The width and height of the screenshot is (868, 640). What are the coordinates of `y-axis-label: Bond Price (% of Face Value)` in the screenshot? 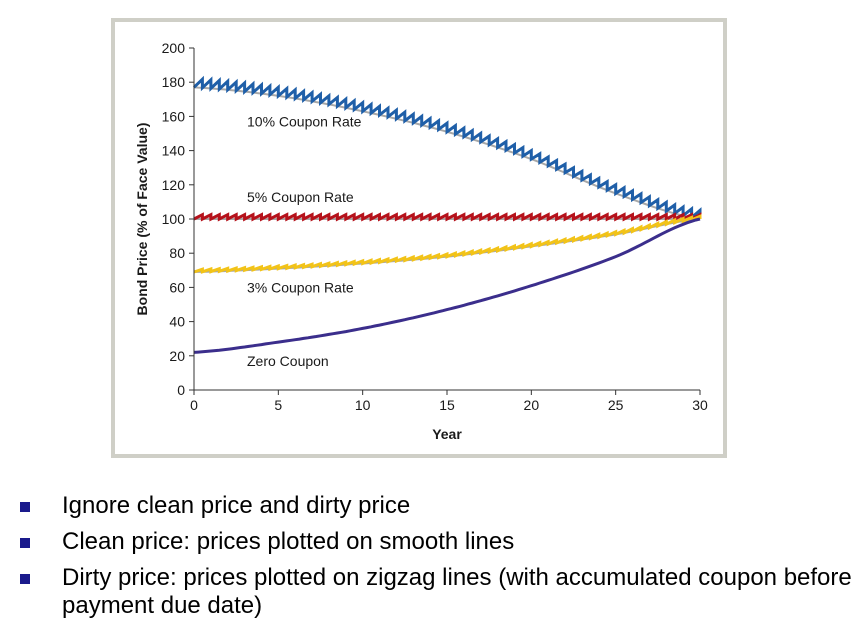 It's located at (142, 219).